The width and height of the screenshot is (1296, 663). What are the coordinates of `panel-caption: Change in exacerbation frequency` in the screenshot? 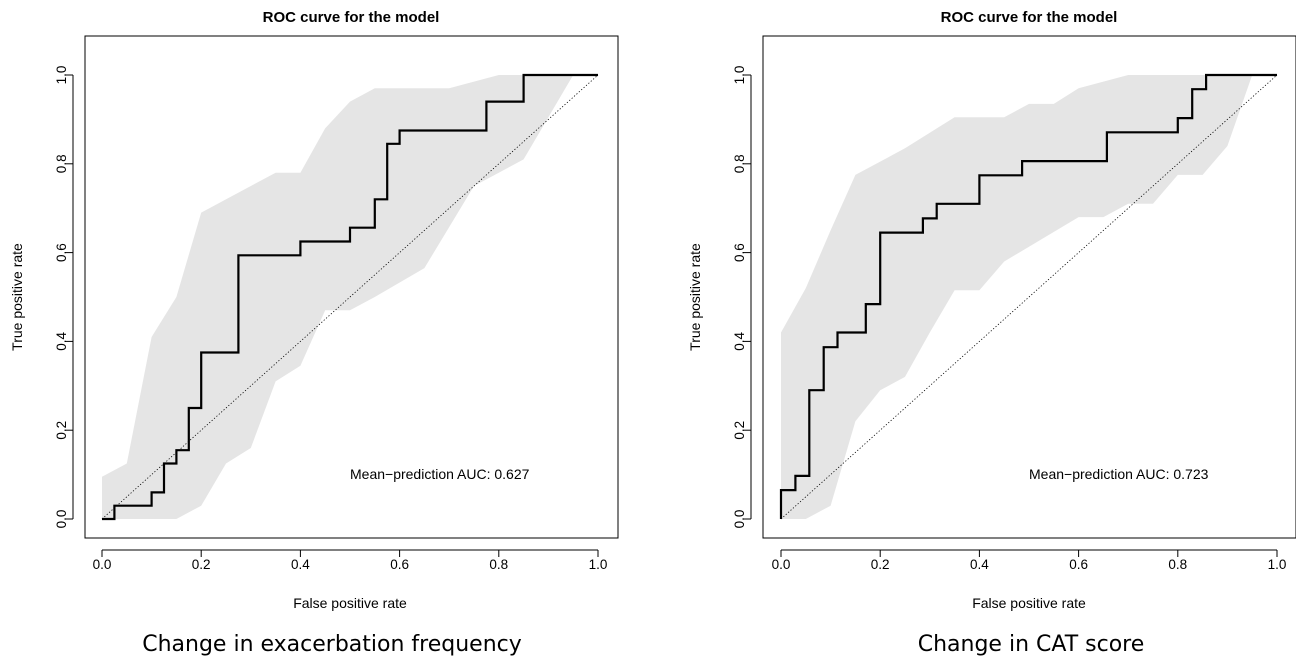 It's located at (332, 644).